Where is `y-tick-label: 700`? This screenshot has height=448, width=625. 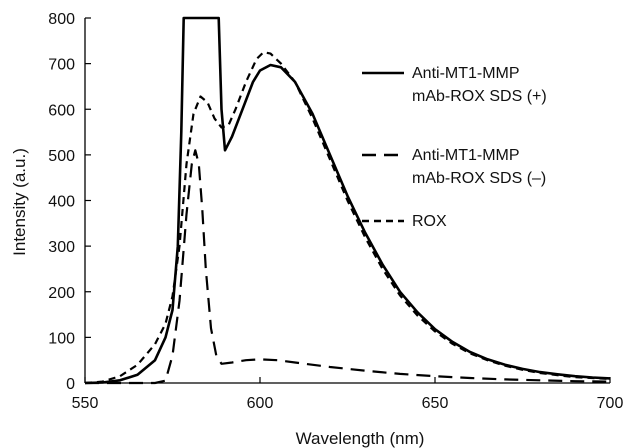 y-tick-label: 700 is located at coordinates (61, 65).